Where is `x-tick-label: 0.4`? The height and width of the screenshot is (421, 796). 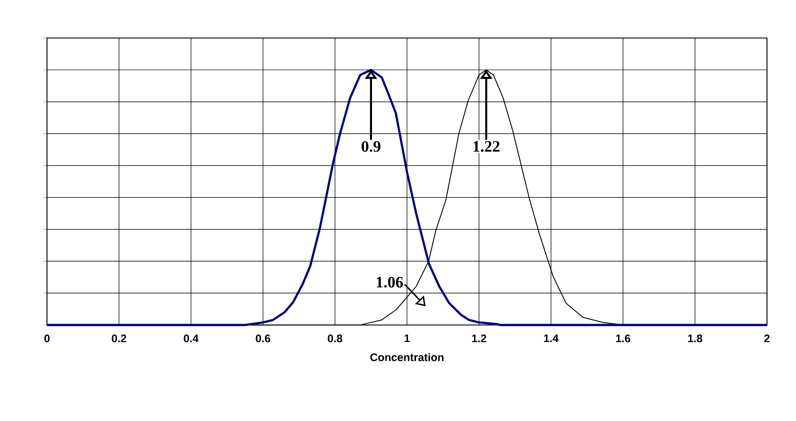 x-tick-label: 0.4 is located at coordinates (191, 338).